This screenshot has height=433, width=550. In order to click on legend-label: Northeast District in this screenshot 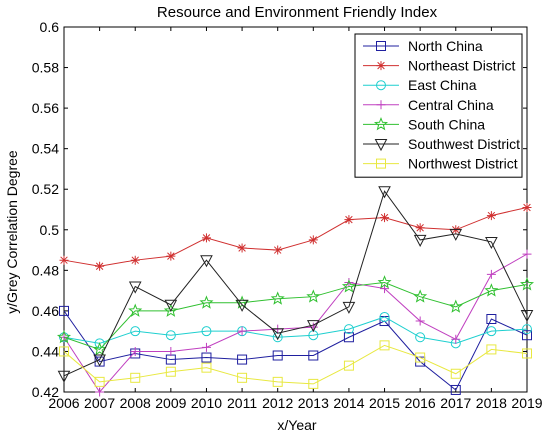, I will do `click(461, 66)`.